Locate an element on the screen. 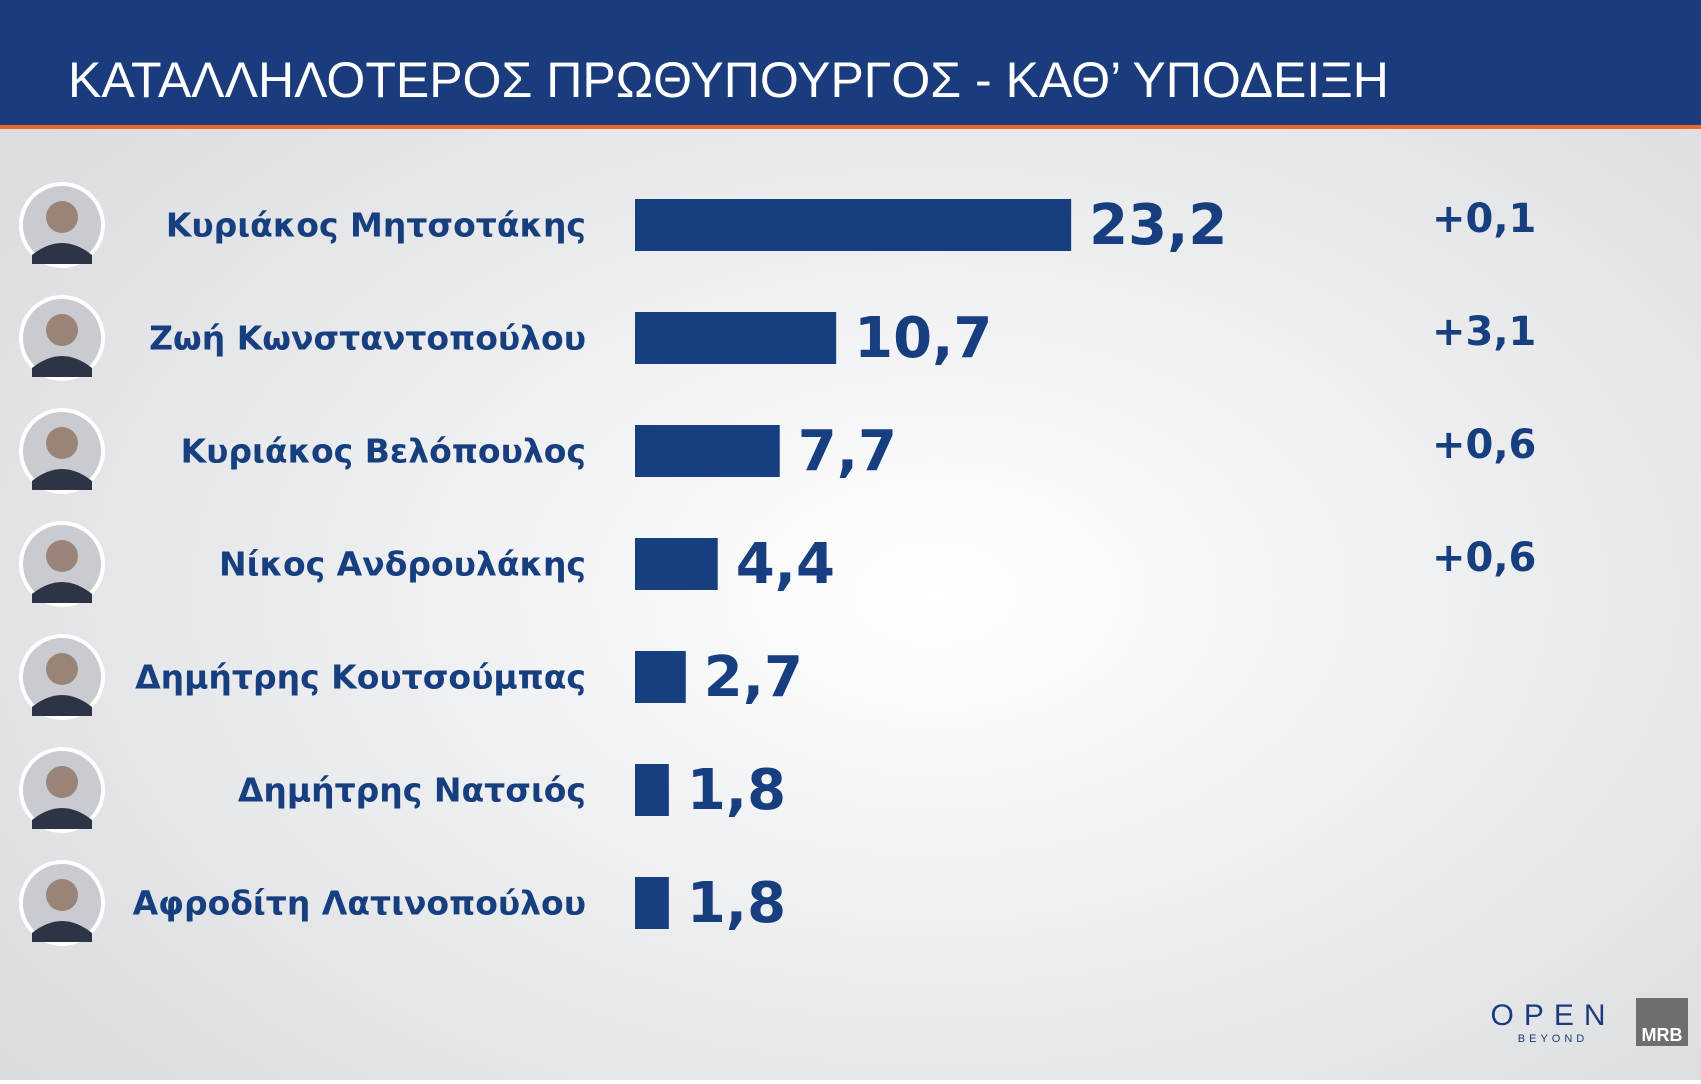 The height and width of the screenshot is (1084, 1701). category-label: Κυριάκος Βελόπουλος is located at coordinates (383, 451).